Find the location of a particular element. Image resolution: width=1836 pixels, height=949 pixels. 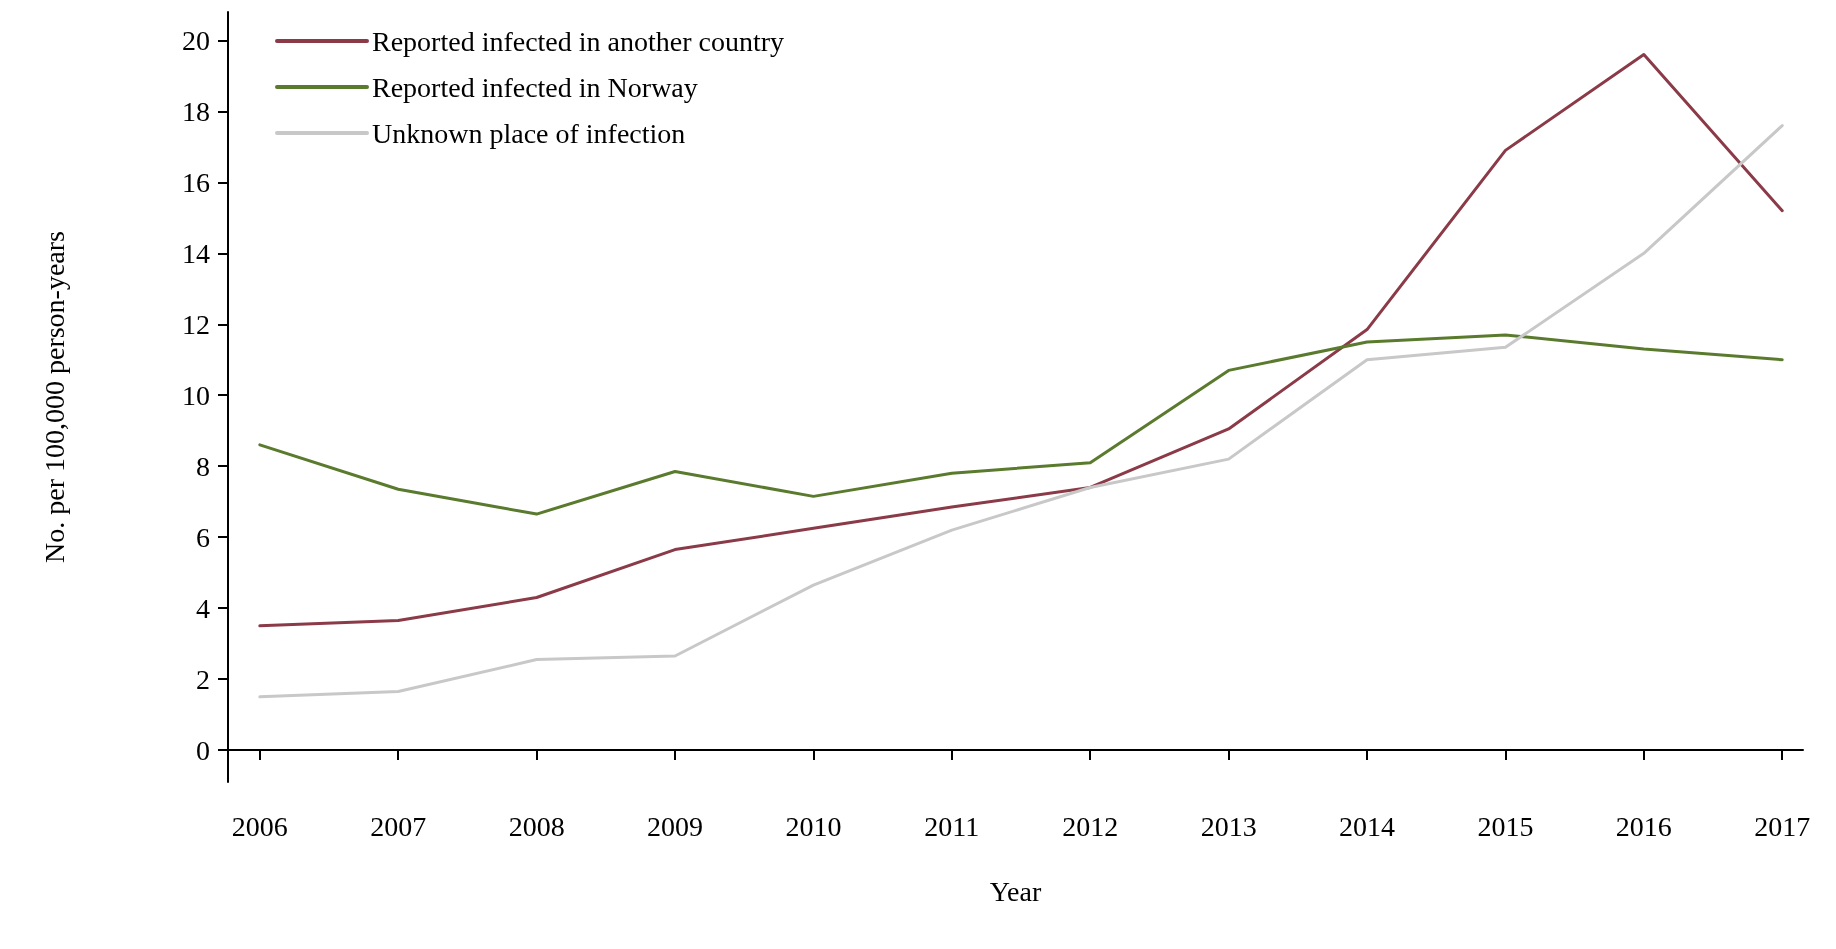

x-tick-label: 2006 is located at coordinates (259, 826).